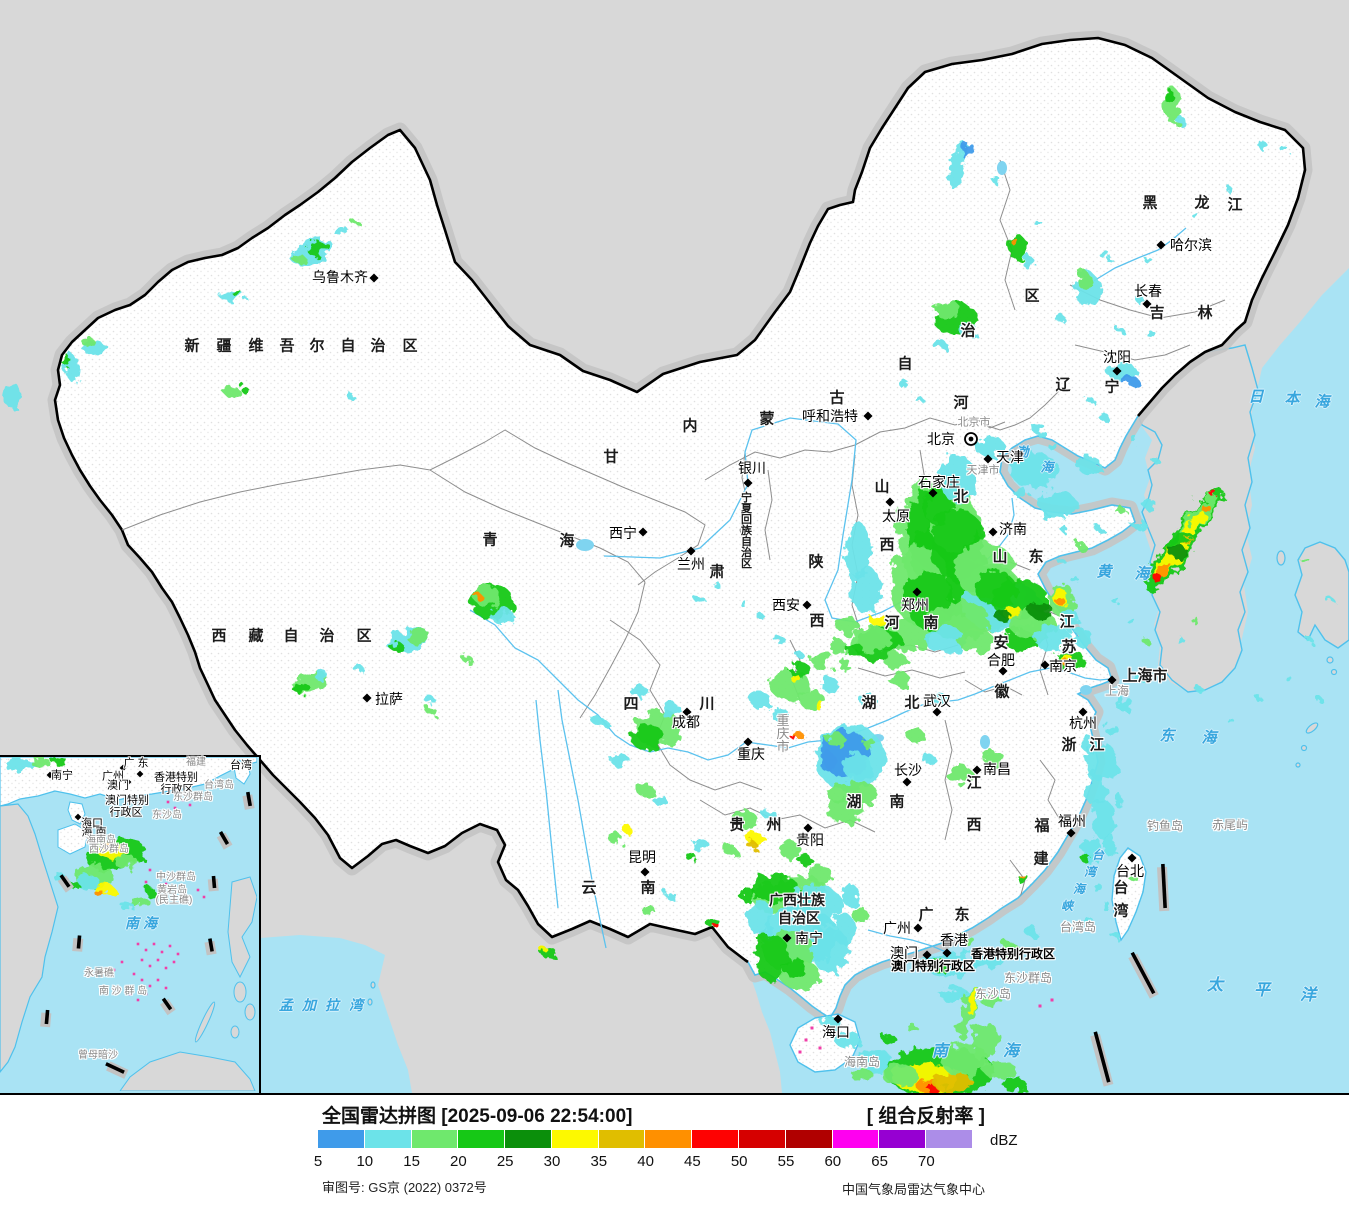  I want to click on inset-basemap, so click(128, 924).